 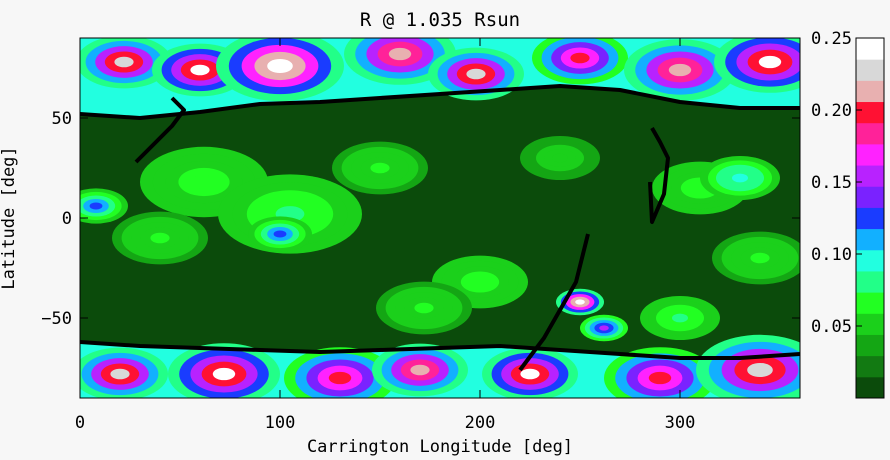 What do you see at coordinates (831, 183) in the screenshot?
I see `colorbar-tick-label: 0.15` at bounding box center [831, 183].